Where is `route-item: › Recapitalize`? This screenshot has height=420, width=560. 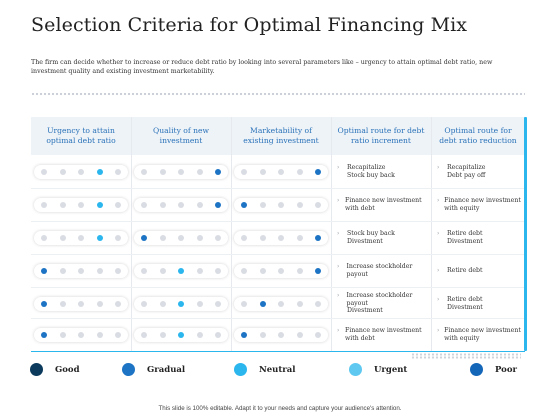
route-item: › Recapitalize is located at coordinates (361, 168).